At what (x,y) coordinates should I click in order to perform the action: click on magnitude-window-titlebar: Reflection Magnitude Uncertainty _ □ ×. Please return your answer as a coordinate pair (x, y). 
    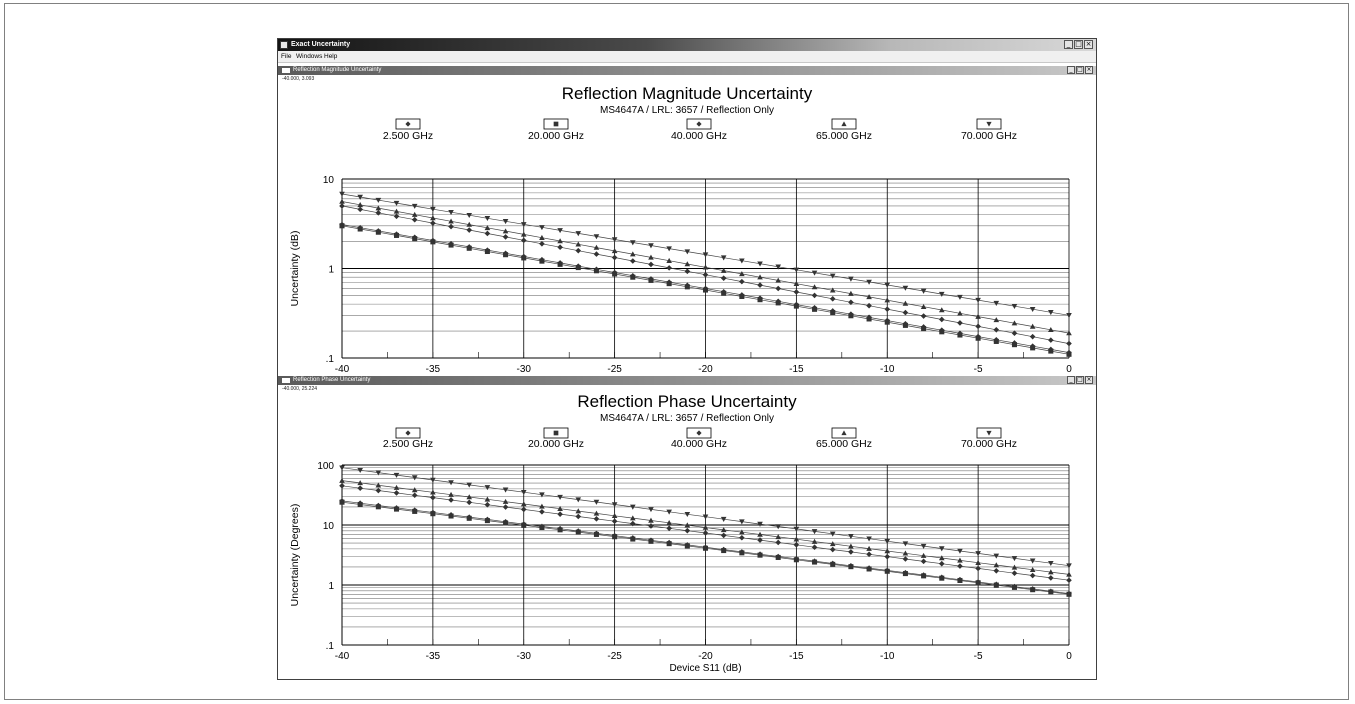
    Looking at the image, I should click on (687, 70).